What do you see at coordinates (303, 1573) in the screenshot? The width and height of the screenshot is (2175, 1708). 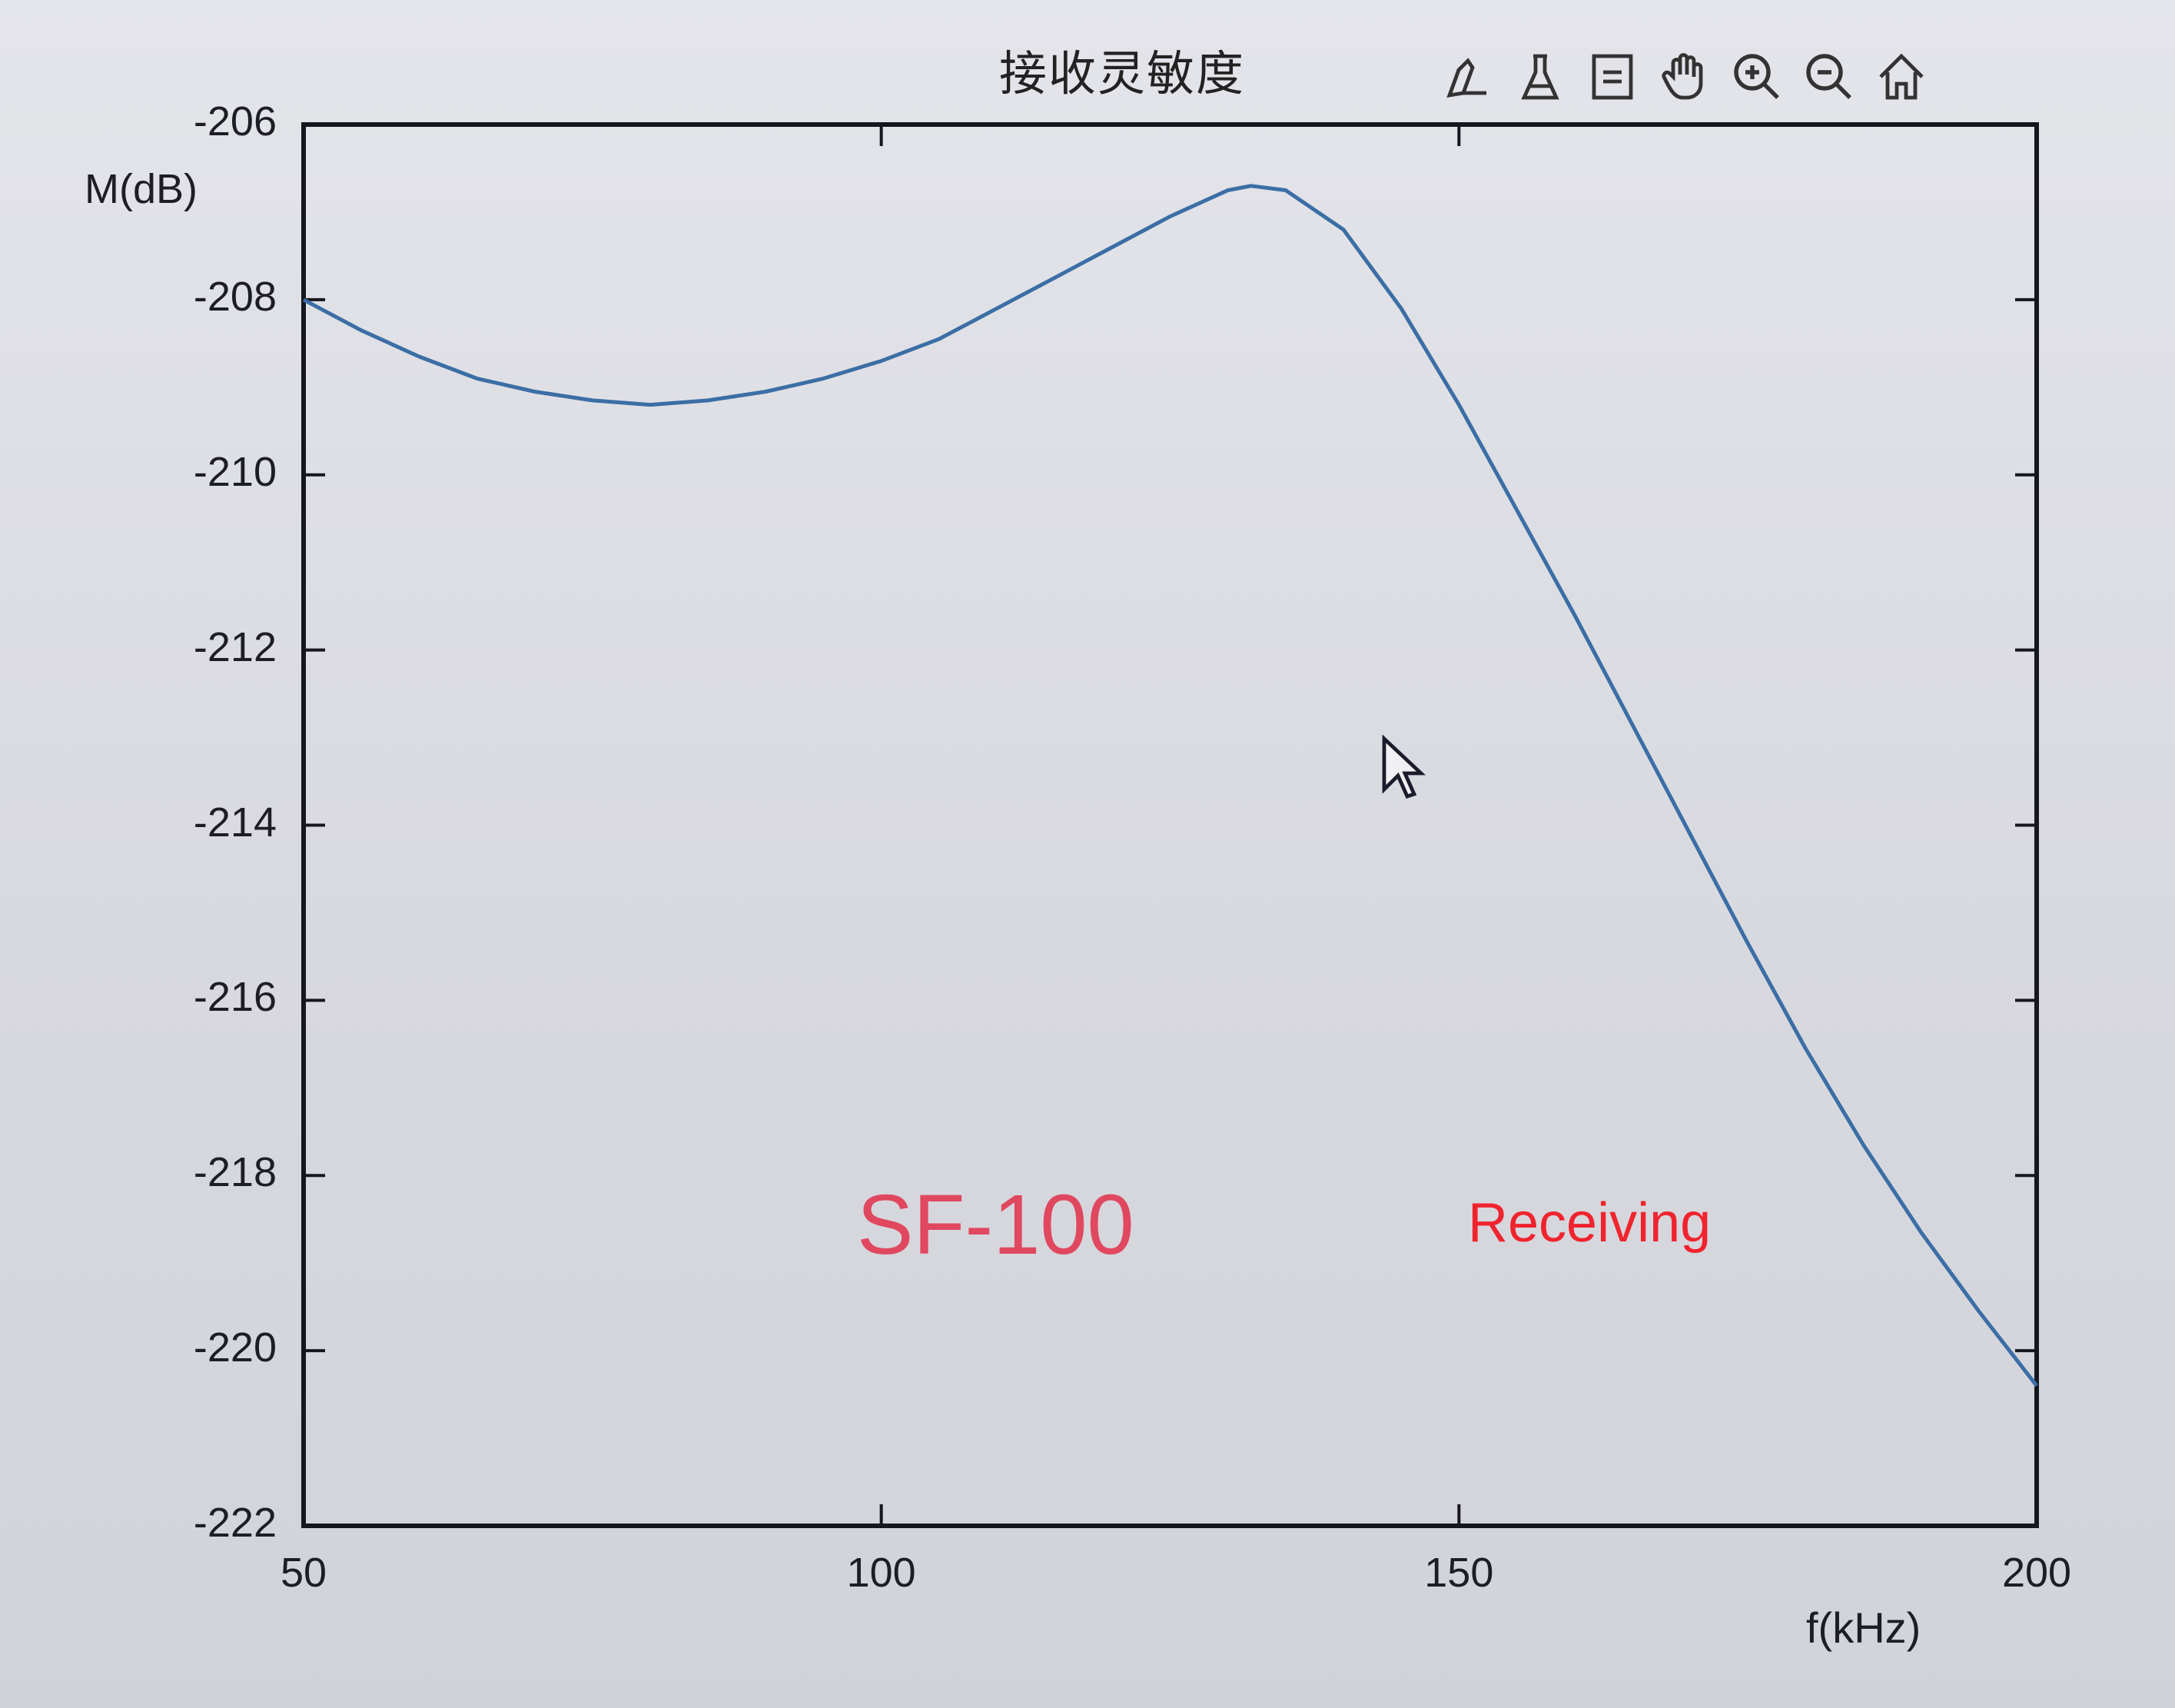 I see `x-tick-label: 50` at bounding box center [303, 1573].